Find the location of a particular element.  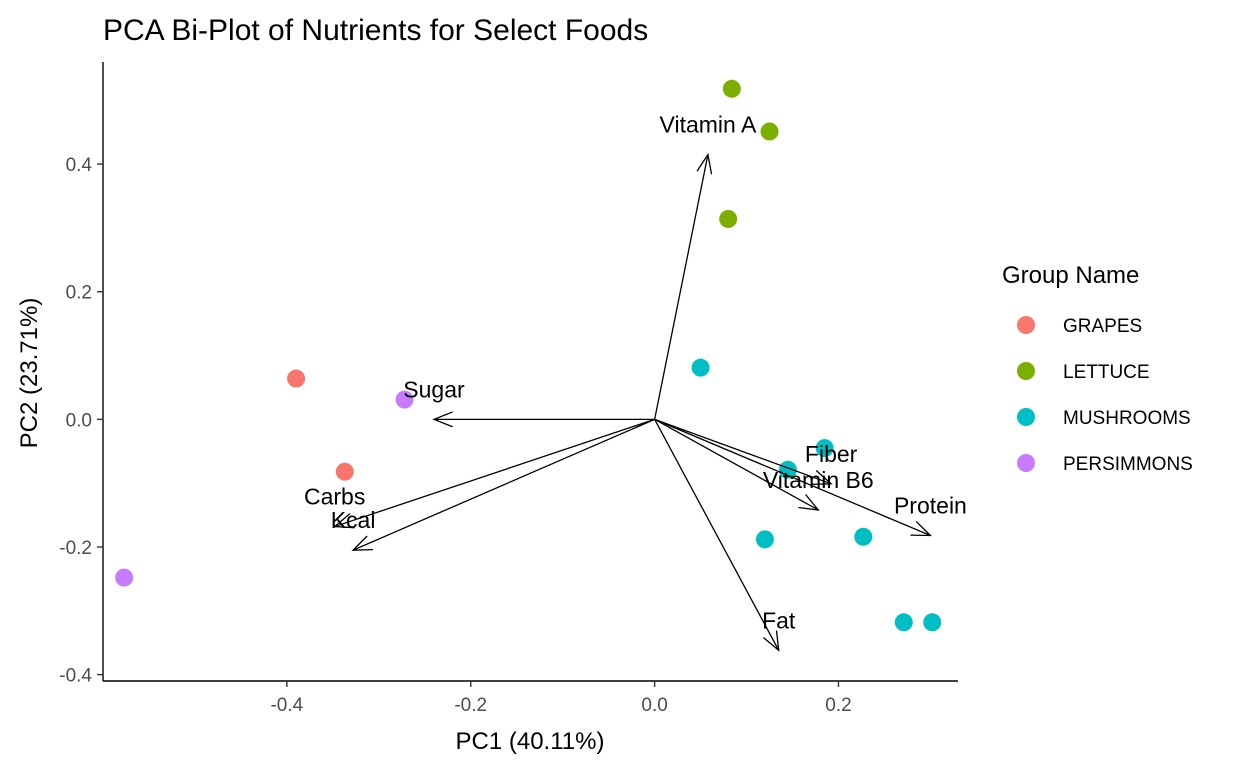

legend-label-grapes: GRAPES is located at coordinates (1102, 326).